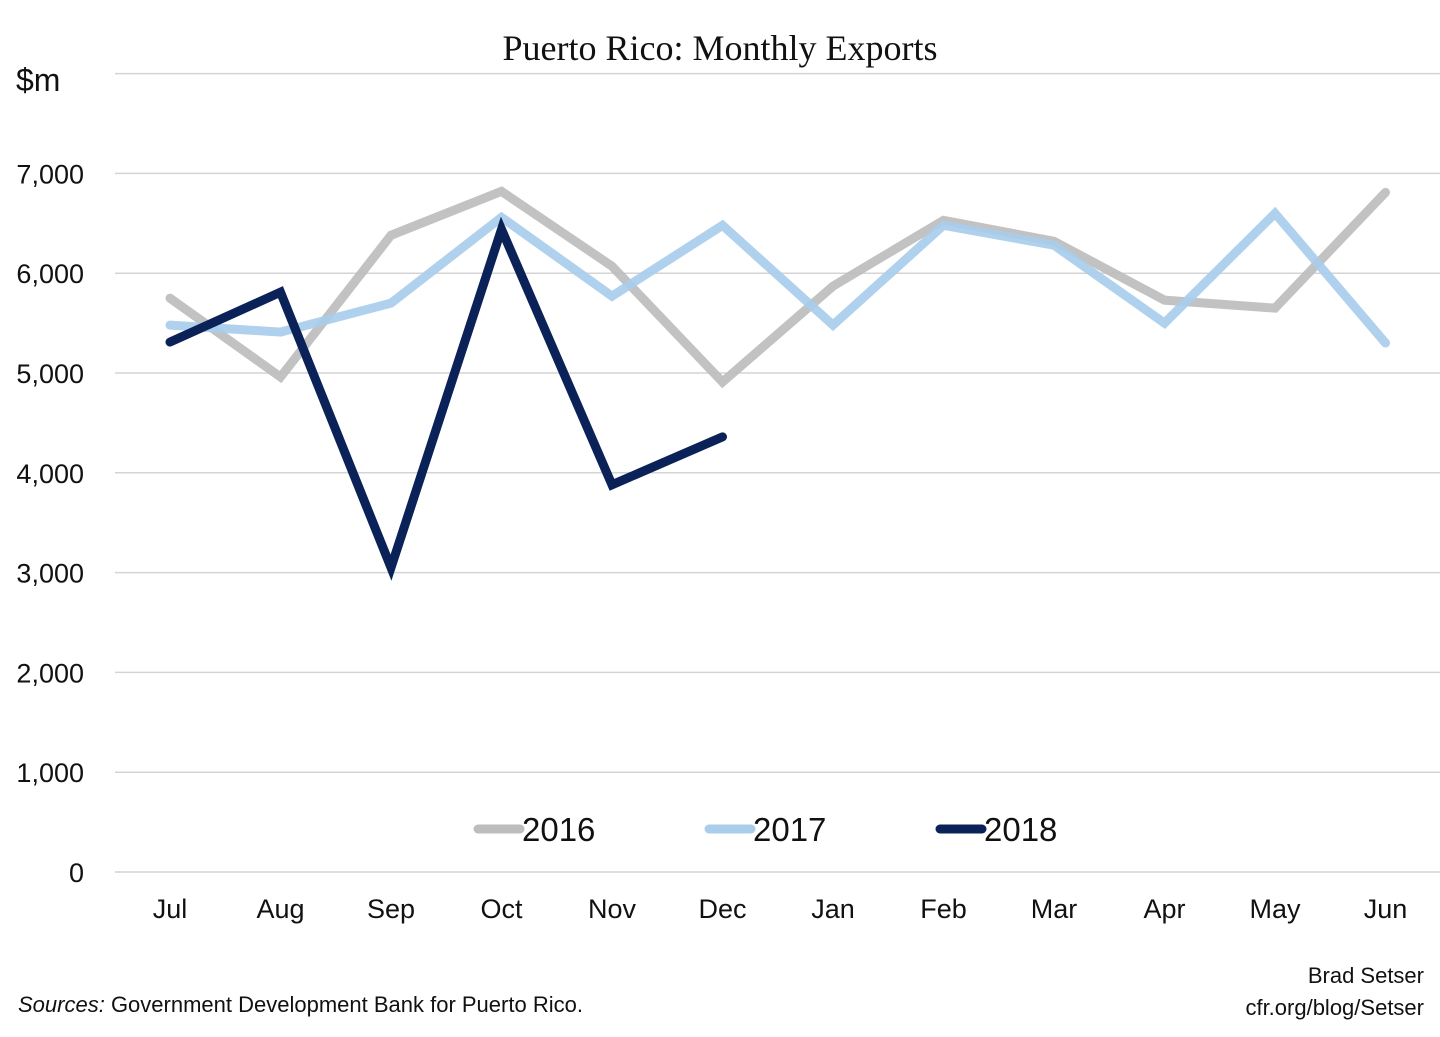 The width and height of the screenshot is (1440, 1037). Describe the element at coordinates (50, 274) in the screenshot. I see `y-tick-label: 6,000` at that location.